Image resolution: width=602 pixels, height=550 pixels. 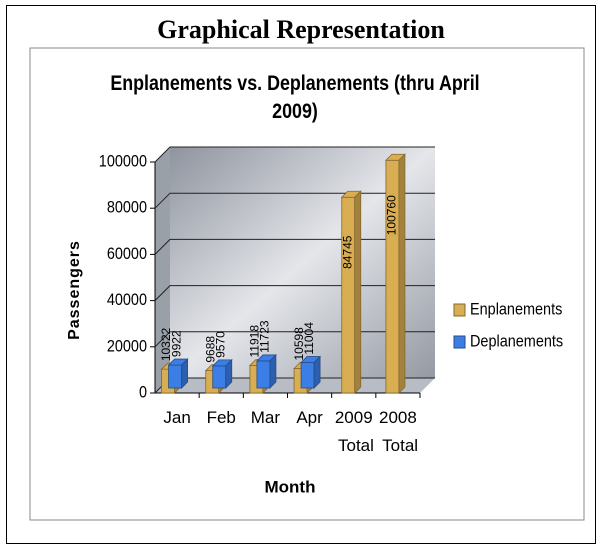 I want to click on y-tick-label: 100000, so click(x=123, y=161).